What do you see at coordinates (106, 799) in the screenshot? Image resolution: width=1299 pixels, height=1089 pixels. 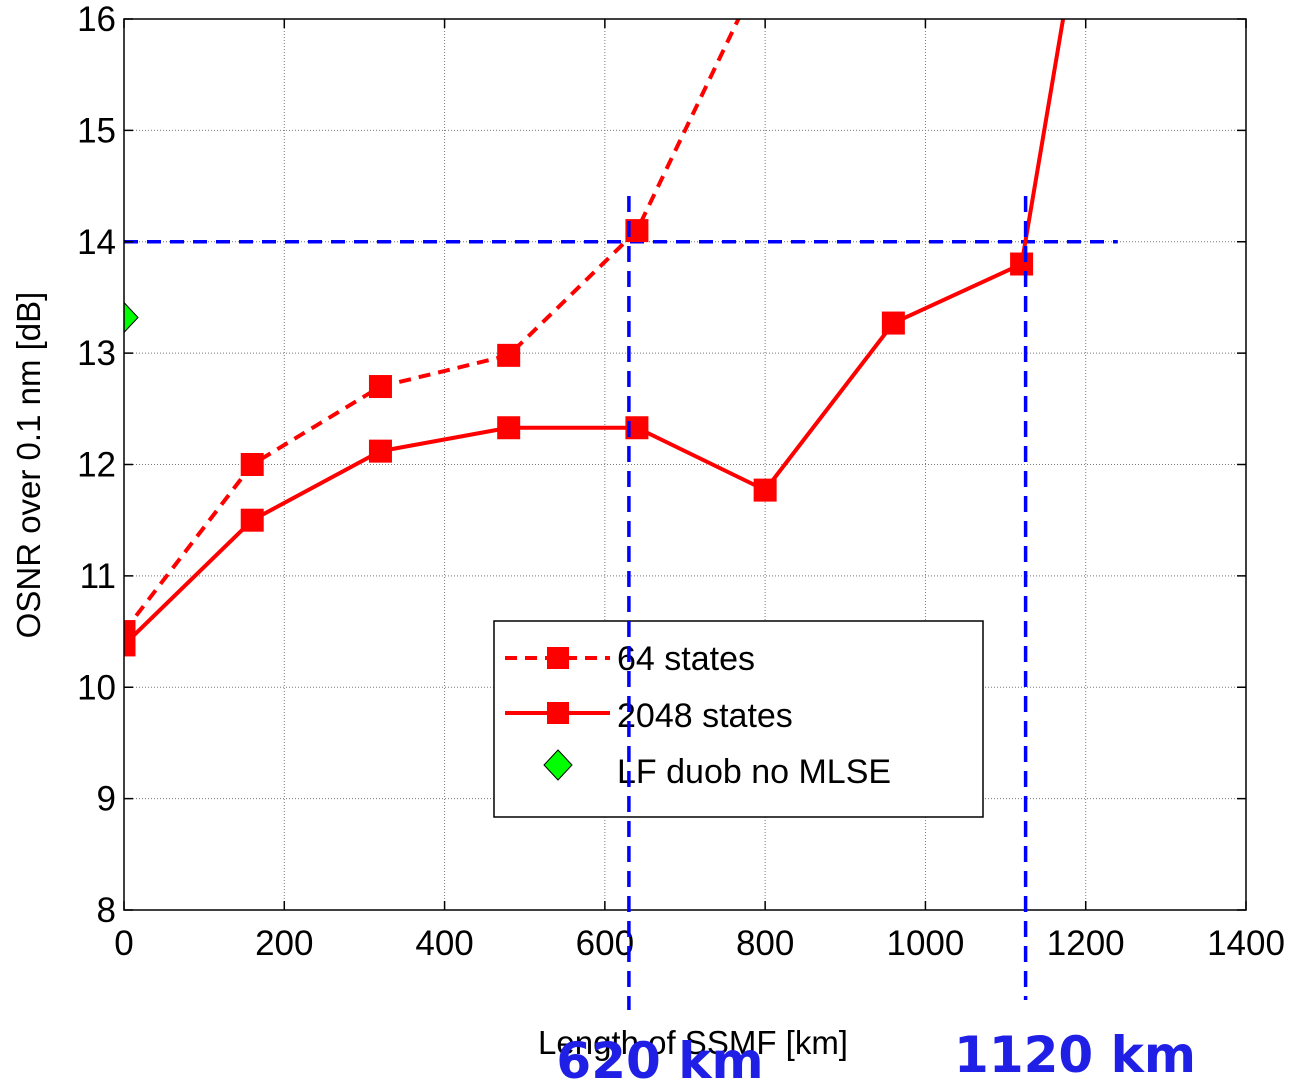 I see `y-tick-label: 9` at bounding box center [106, 799].